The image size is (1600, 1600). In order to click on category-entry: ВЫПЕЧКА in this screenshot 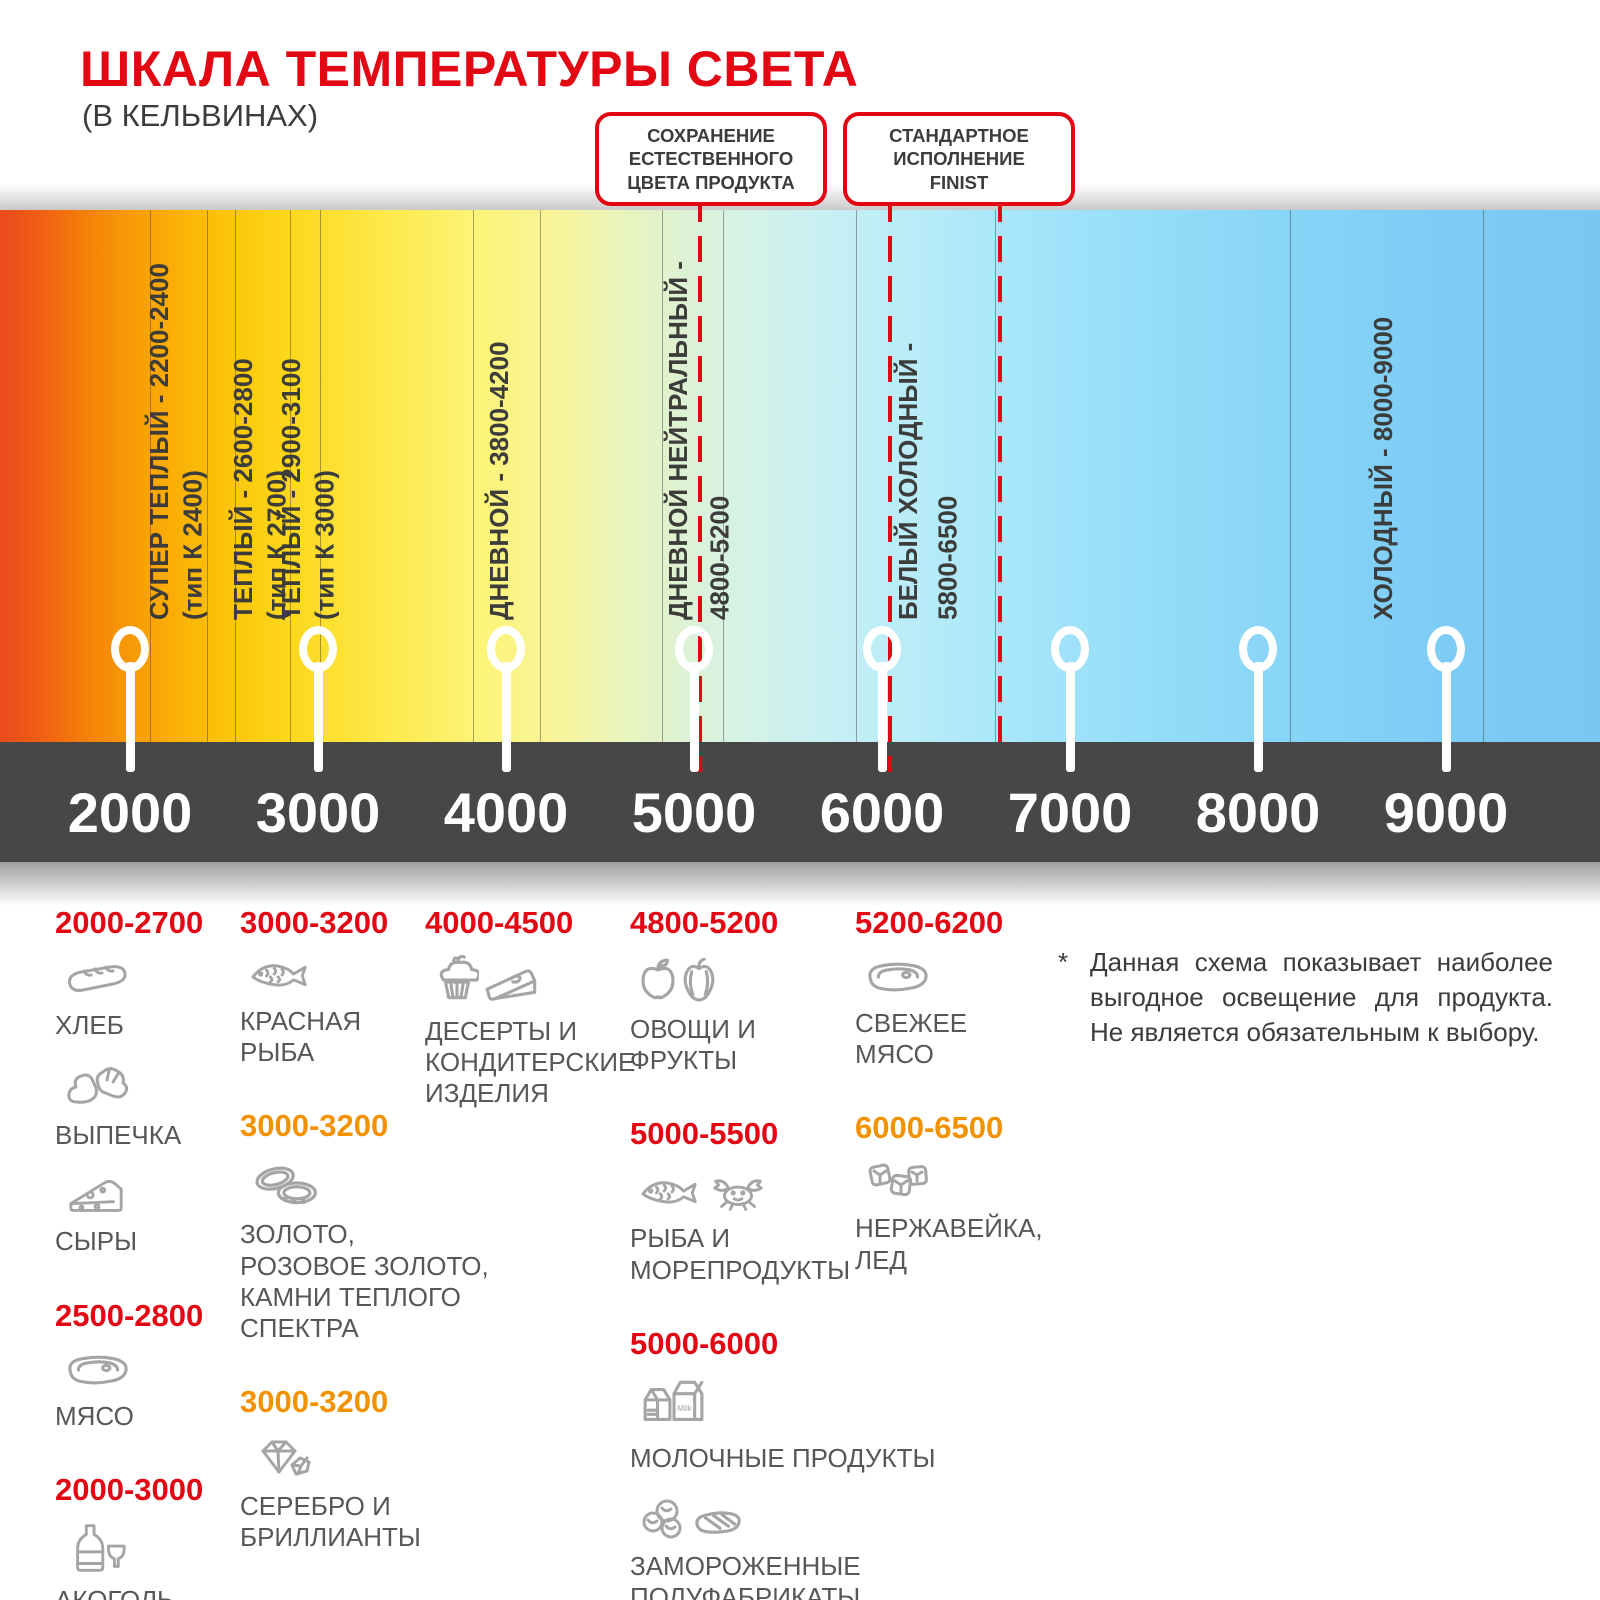, I will do `click(129, 1106)`.